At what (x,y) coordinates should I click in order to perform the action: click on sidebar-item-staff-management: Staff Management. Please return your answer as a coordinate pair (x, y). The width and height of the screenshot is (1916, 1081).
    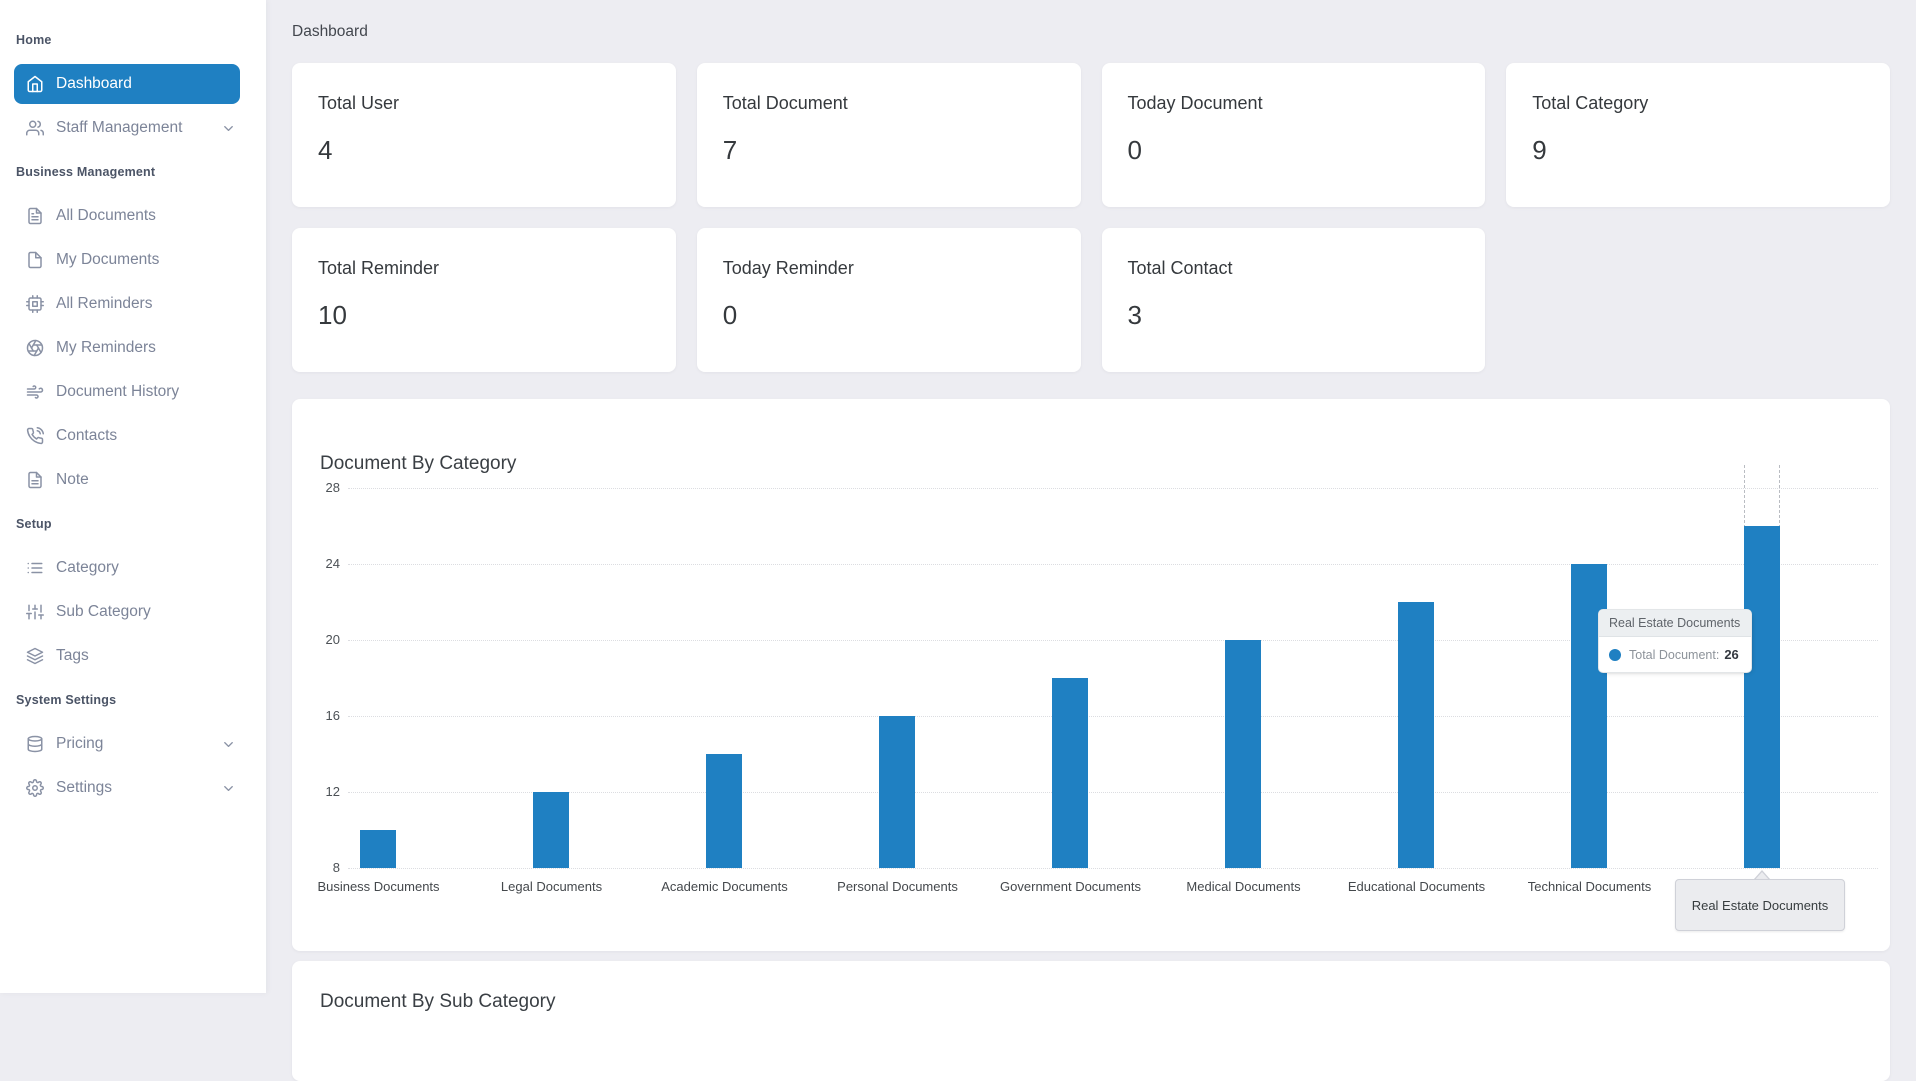
    Looking at the image, I should click on (133, 128).